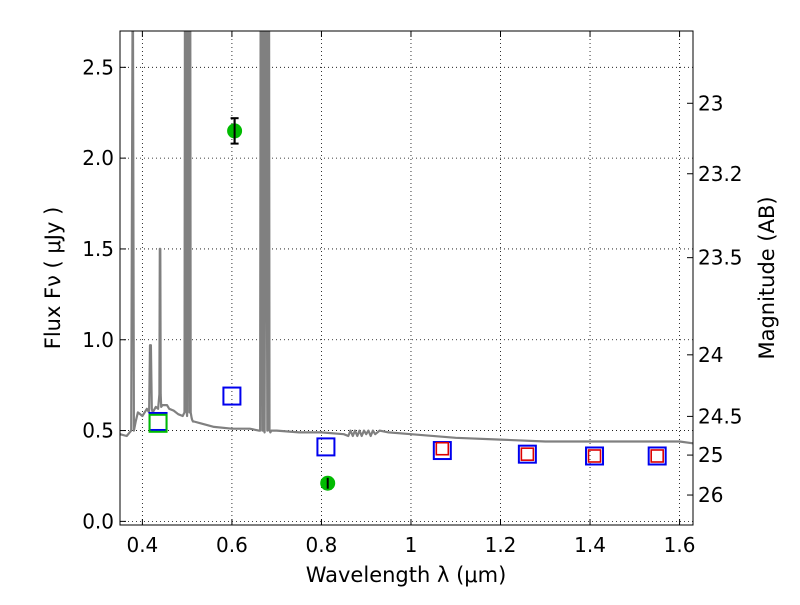  Describe the element at coordinates (232, 545) in the screenshot. I see `x-tick-label: 0.6` at that location.